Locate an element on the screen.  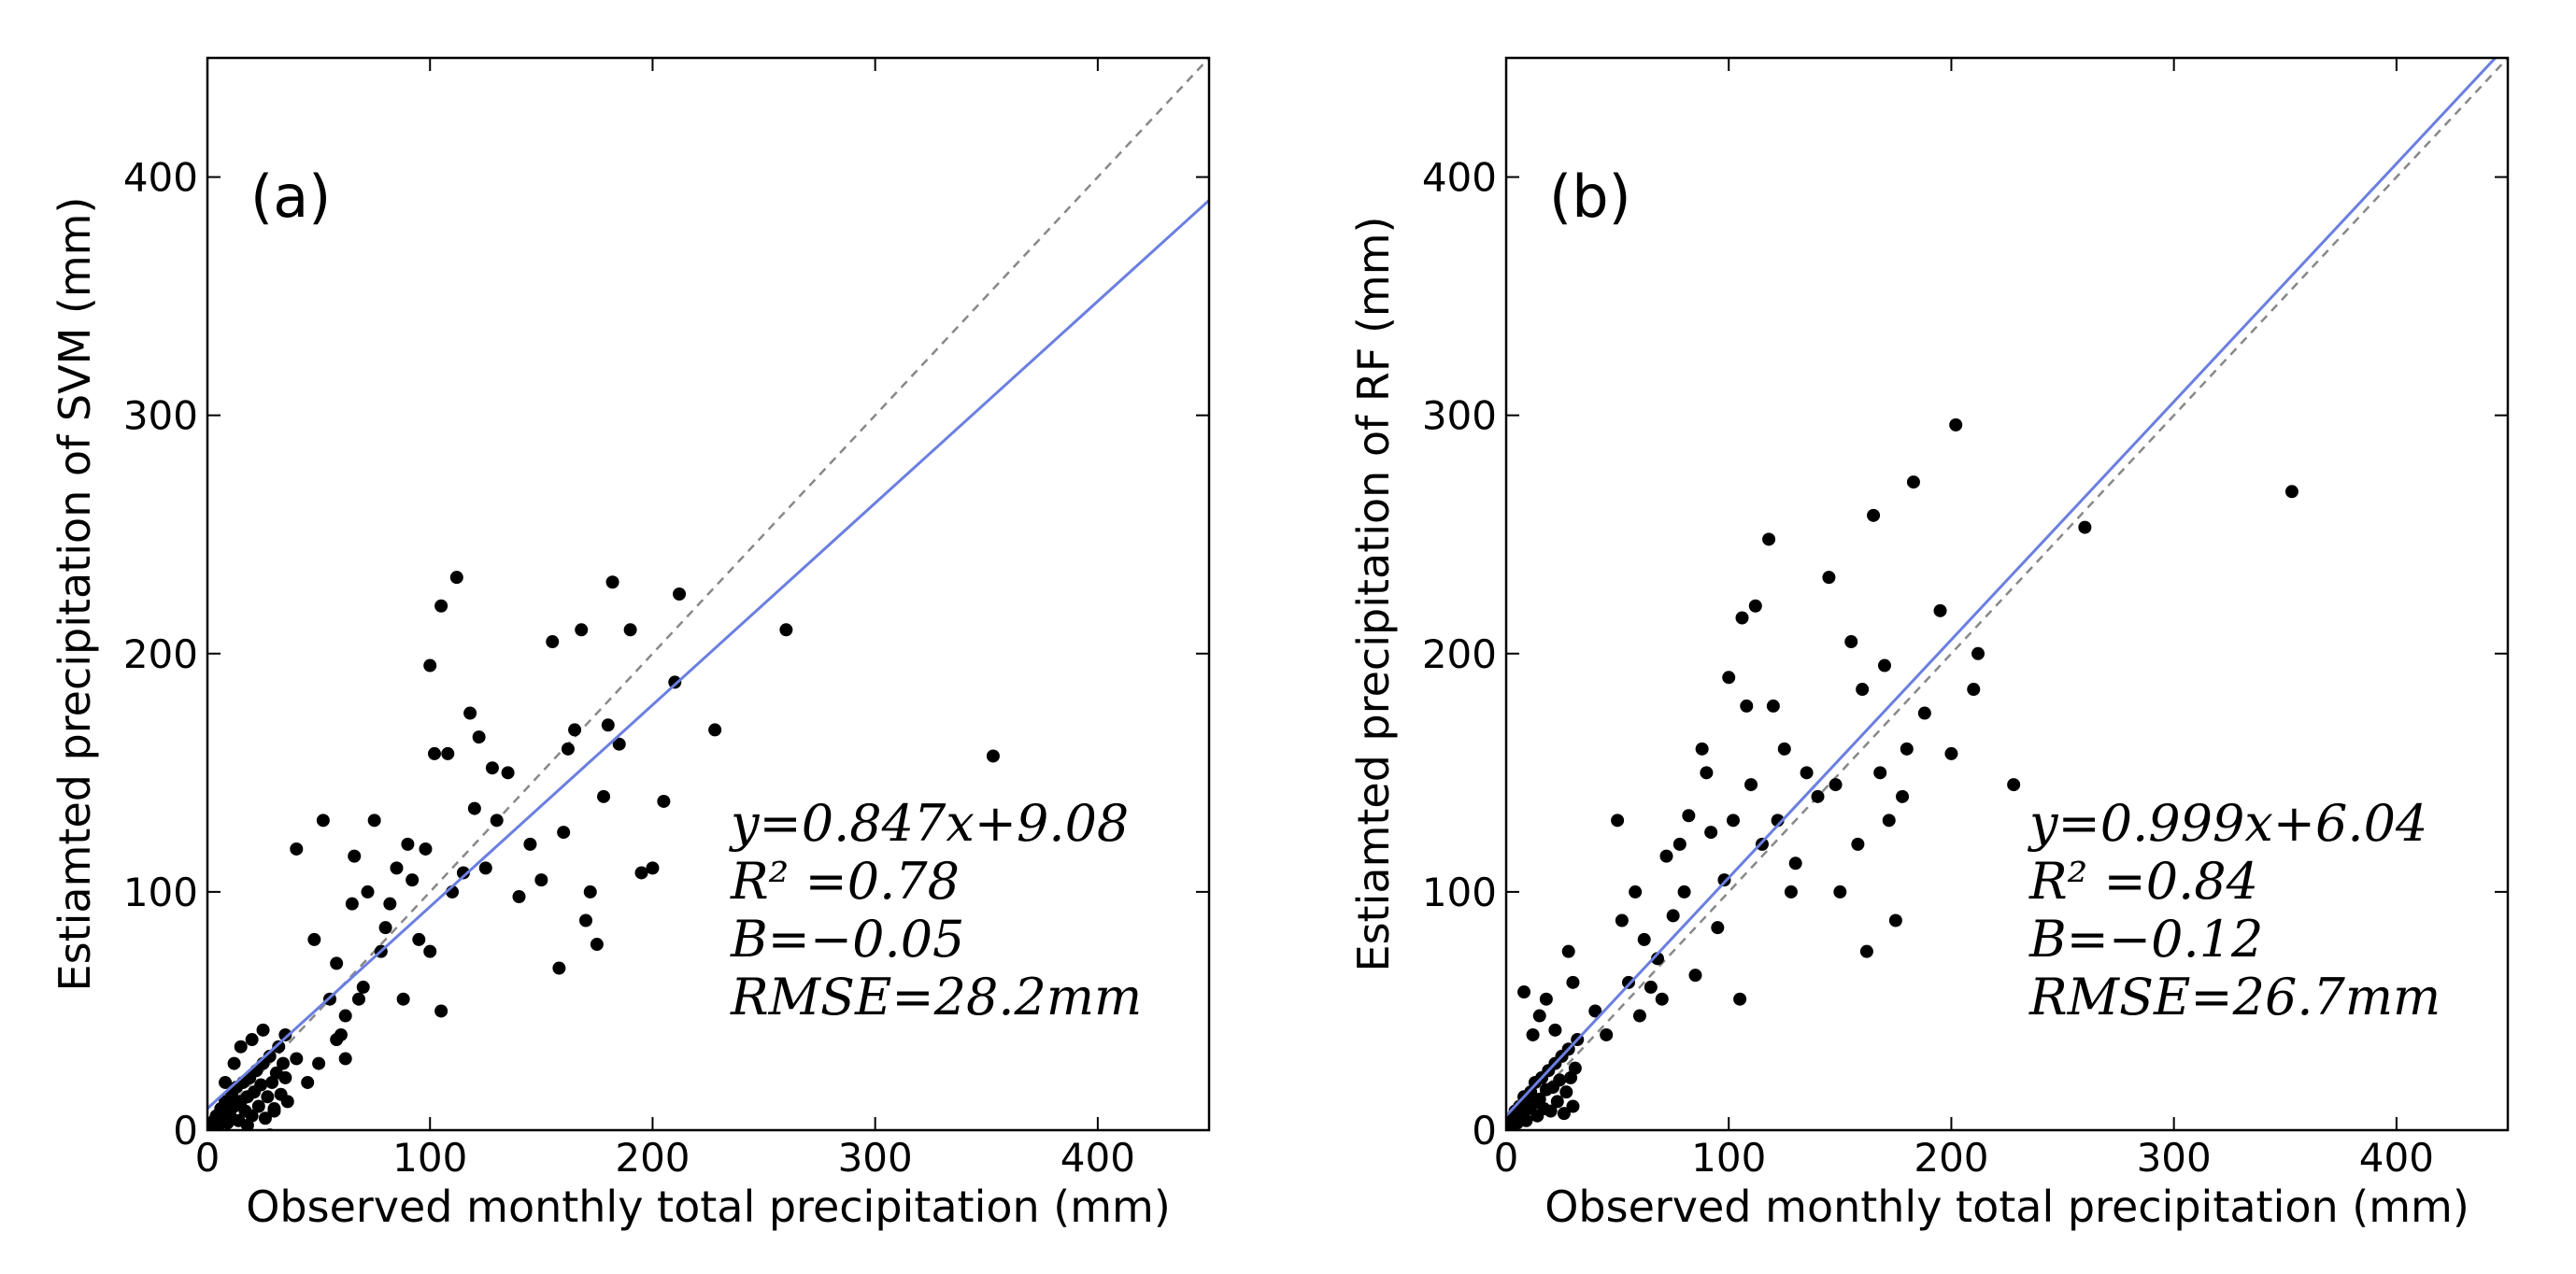
panel-b-bias: B=−0.12 is located at coordinates (2146, 939).